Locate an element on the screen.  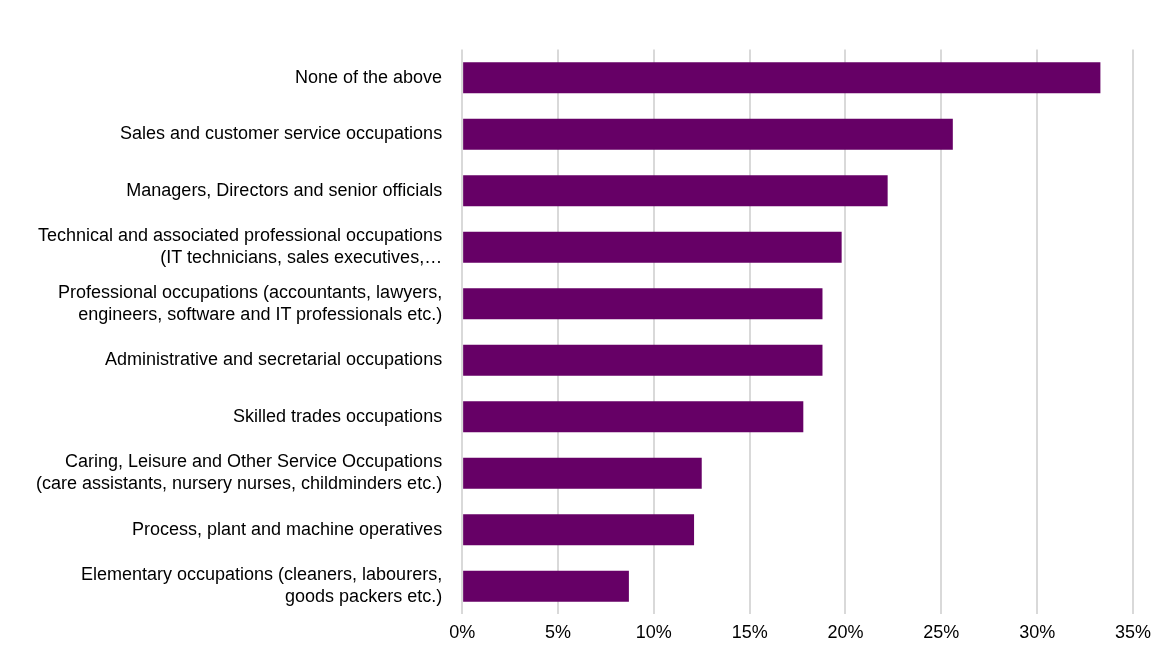
x-tick-label: 10% is located at coordinates (653, 632).